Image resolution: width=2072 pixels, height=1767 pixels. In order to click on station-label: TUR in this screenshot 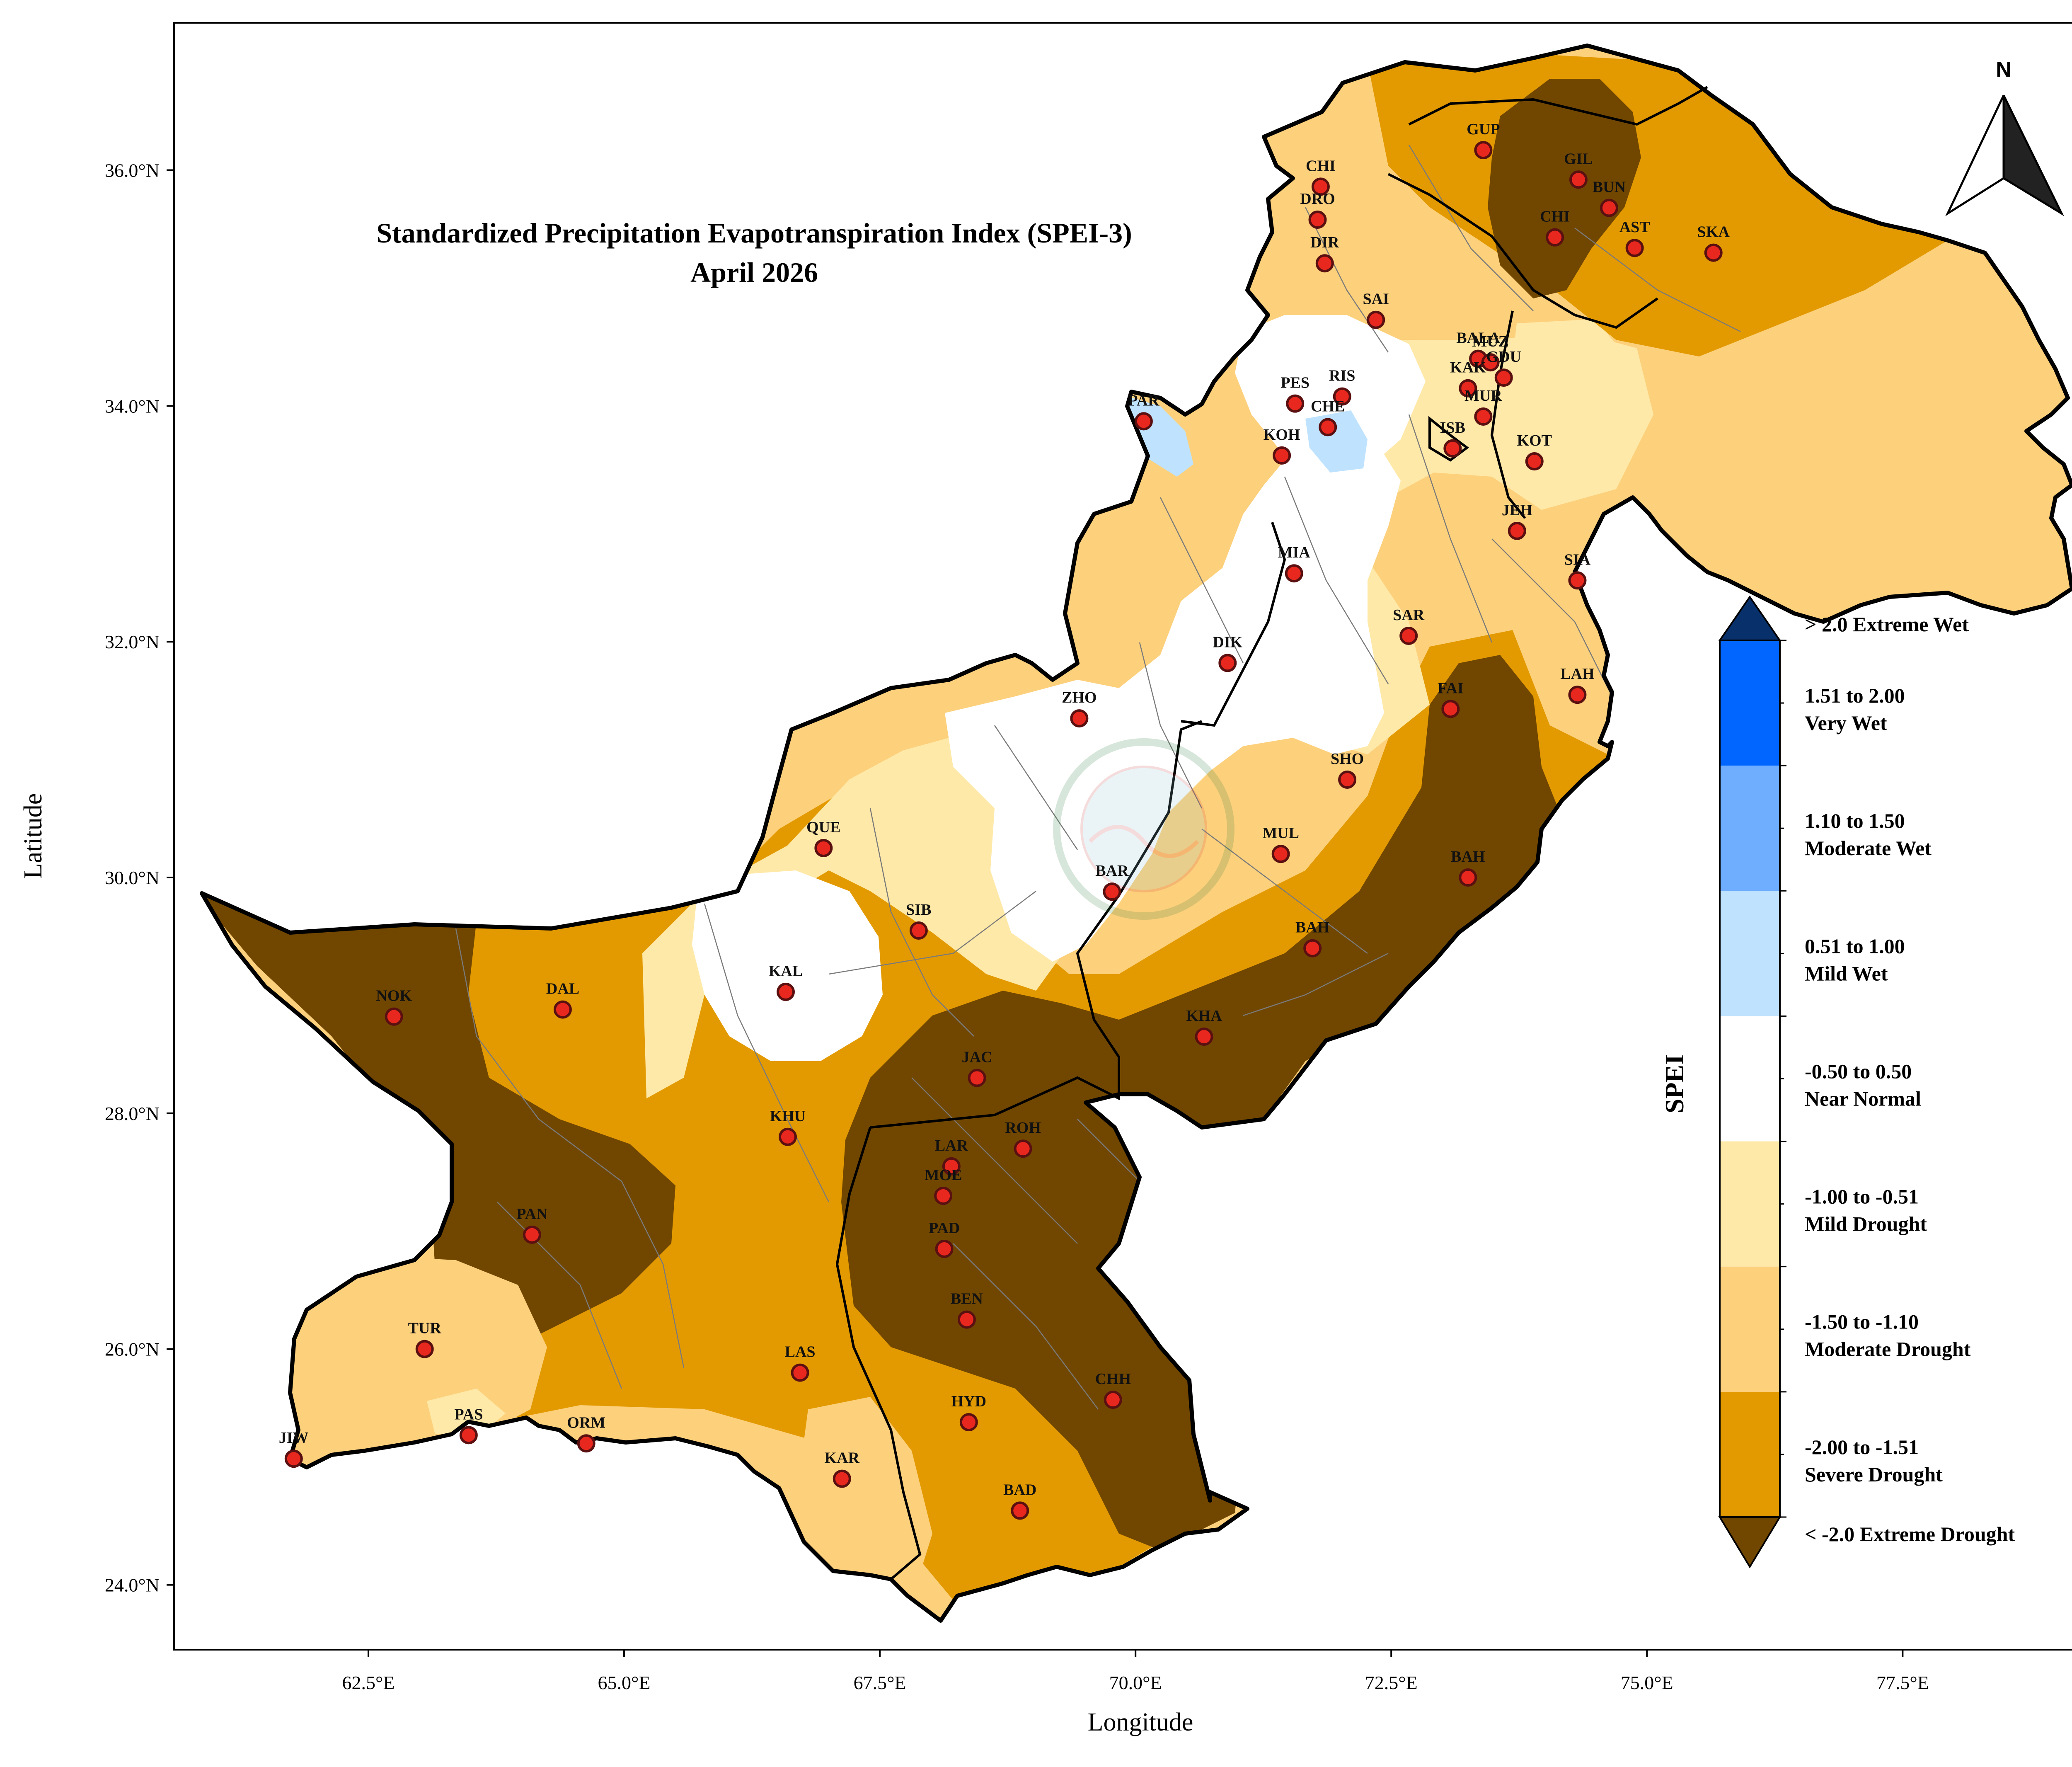, I will do `click(425, 1328)`.